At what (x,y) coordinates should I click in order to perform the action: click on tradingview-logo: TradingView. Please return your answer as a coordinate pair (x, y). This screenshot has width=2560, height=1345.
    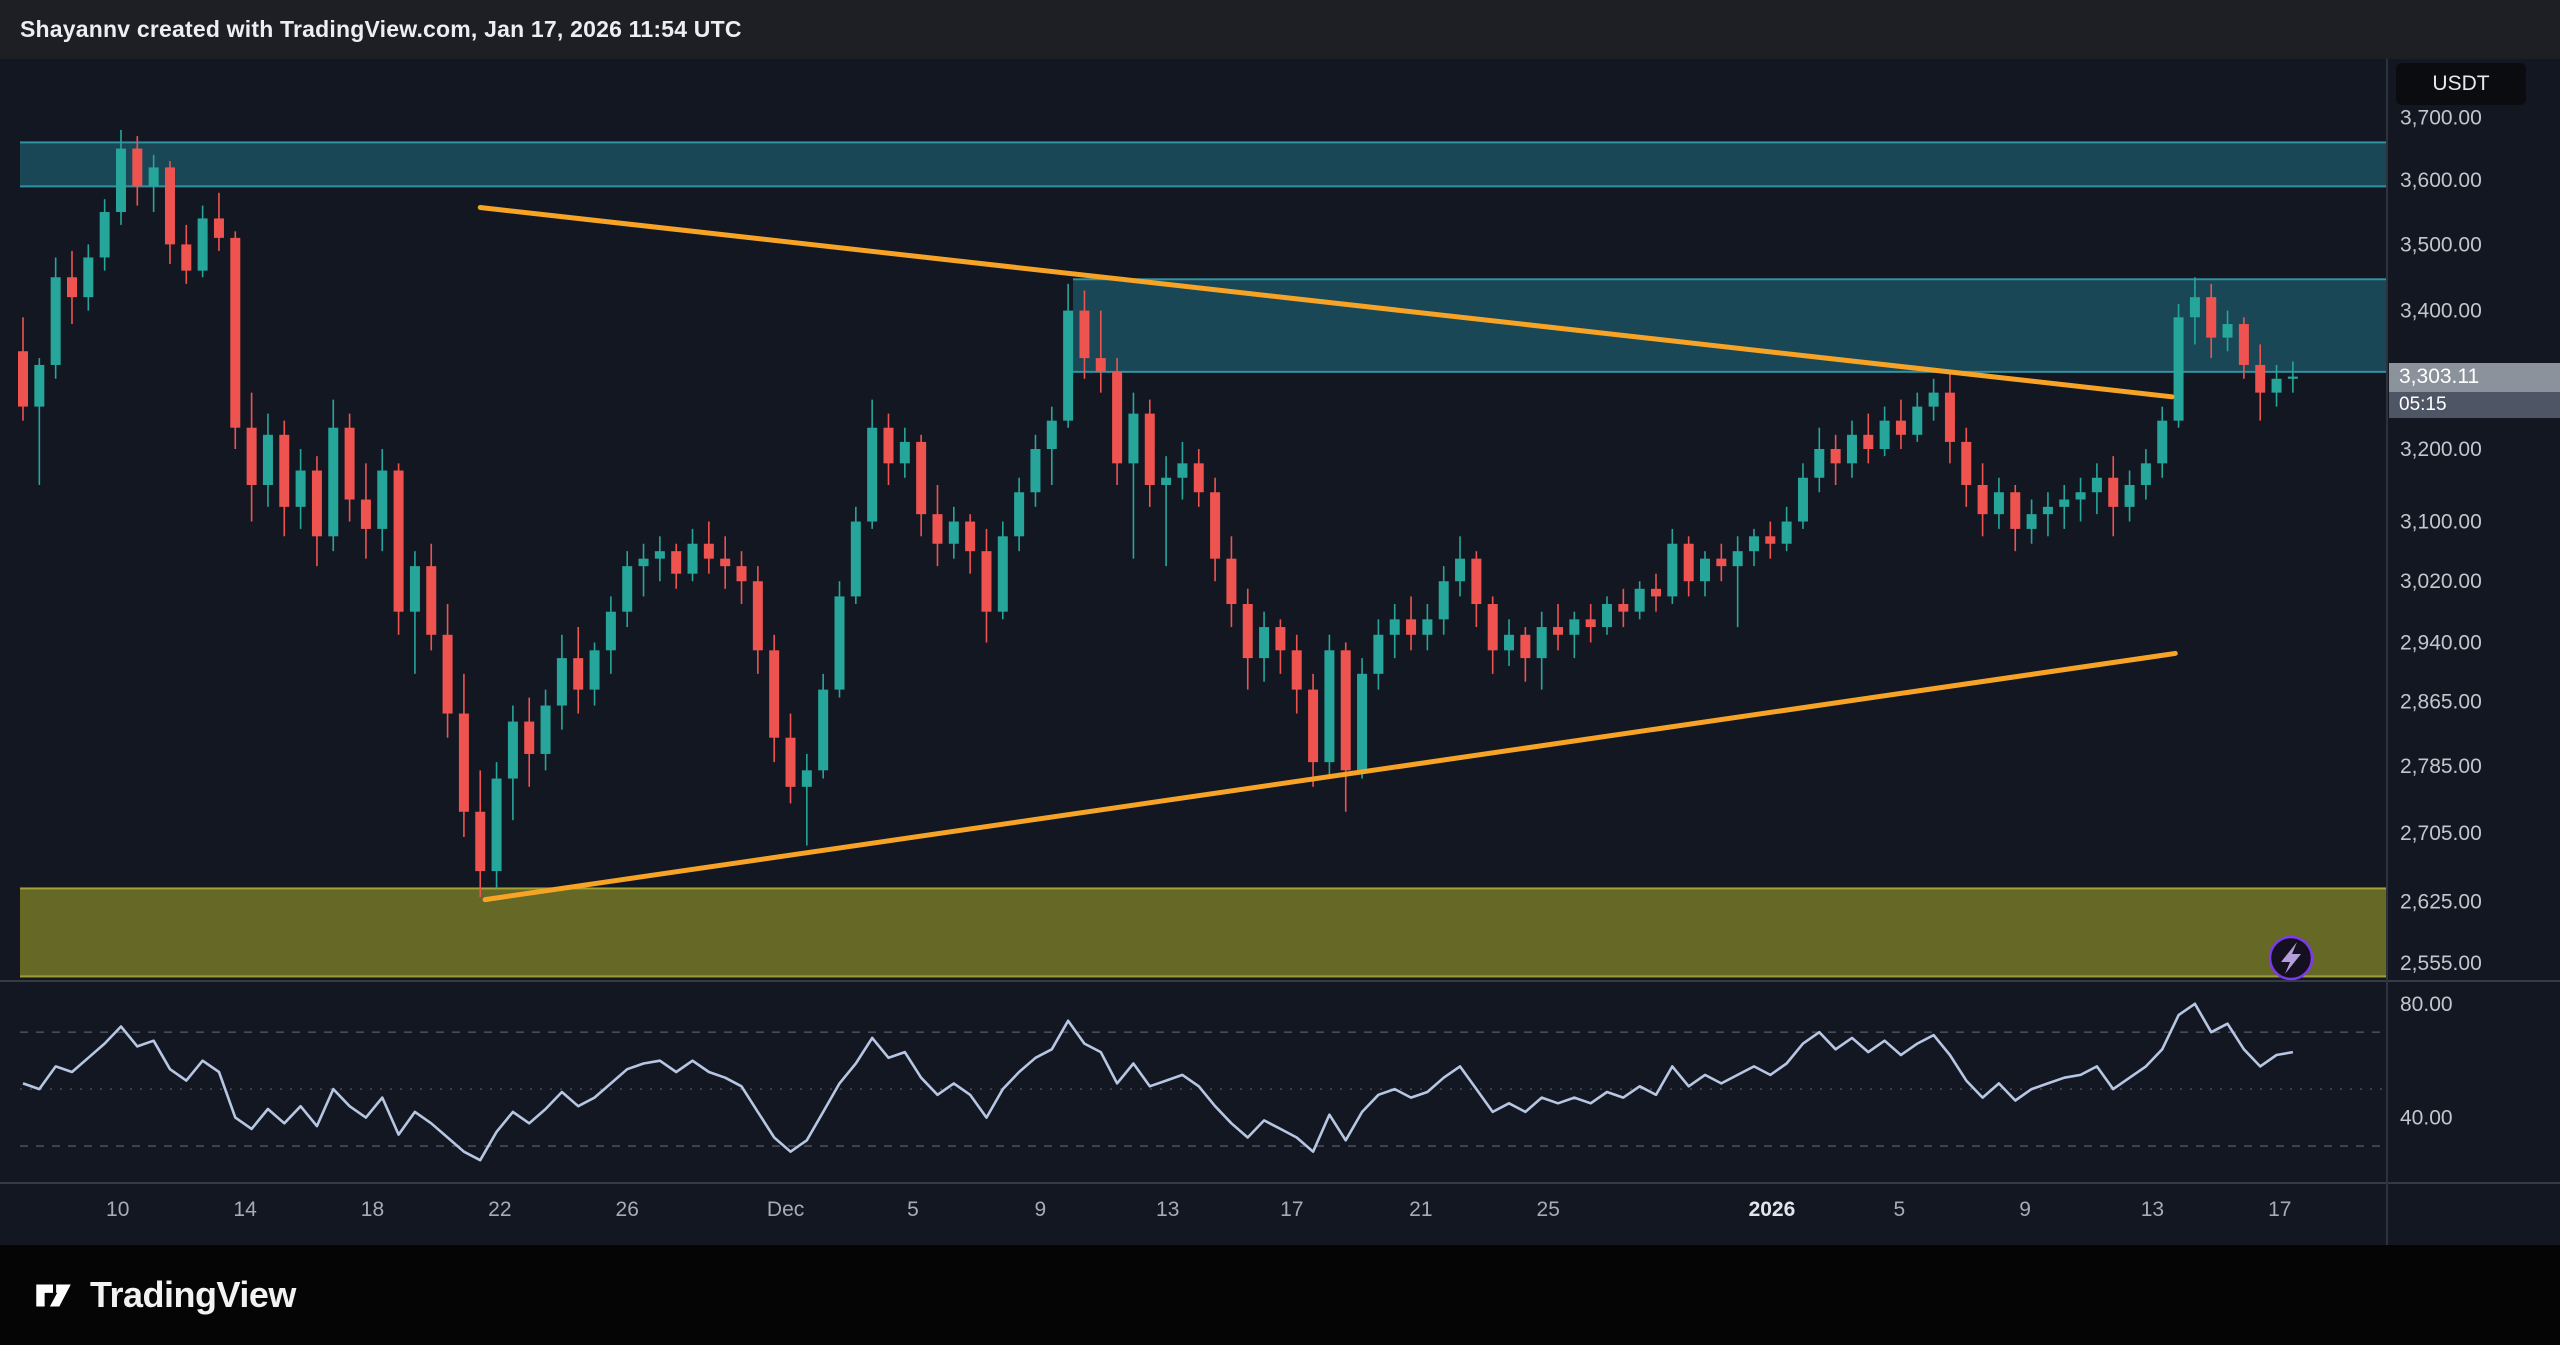
    Looking at the image, I should click on (163, 1295).